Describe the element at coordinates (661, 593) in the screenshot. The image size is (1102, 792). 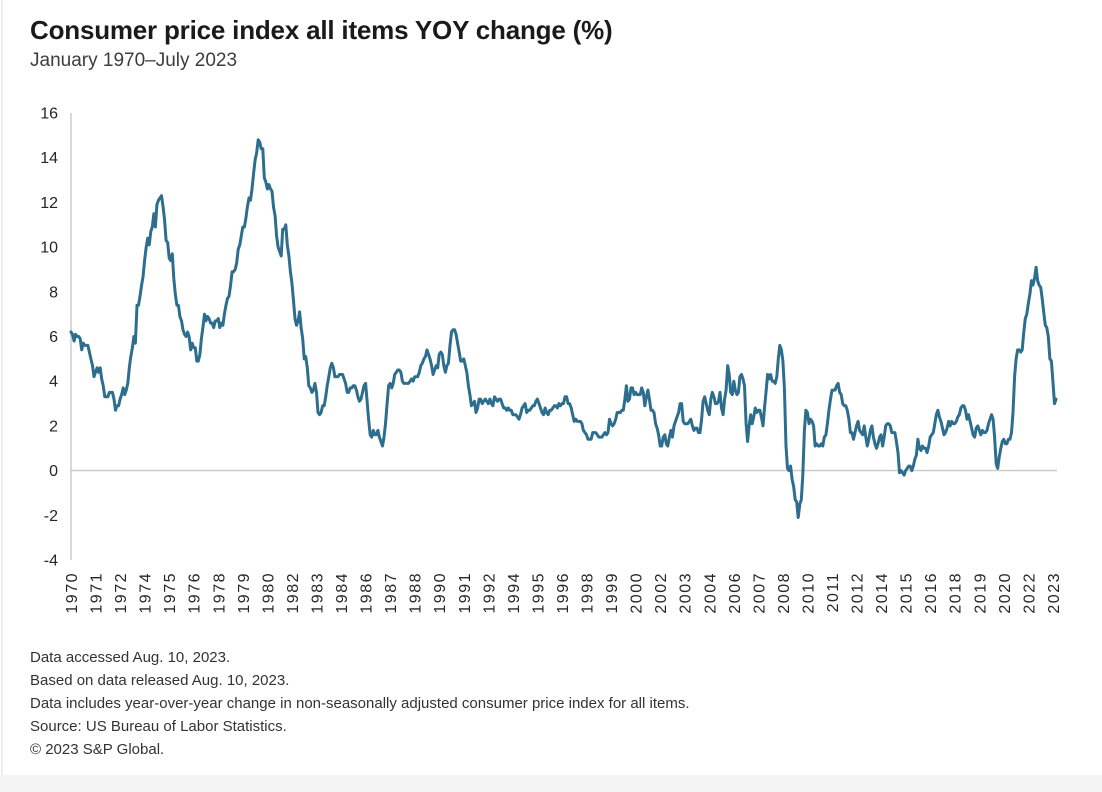
I see `x-tick-label: 2002` at that location.